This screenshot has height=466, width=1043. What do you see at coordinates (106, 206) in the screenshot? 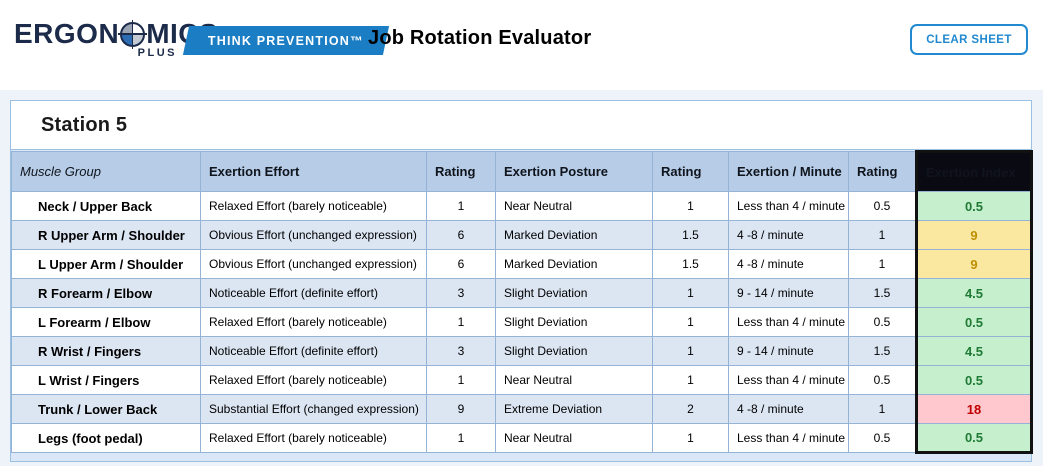
I see `muscle-group-cell: Neck / Upper Back` at bounding box center [106, 206].